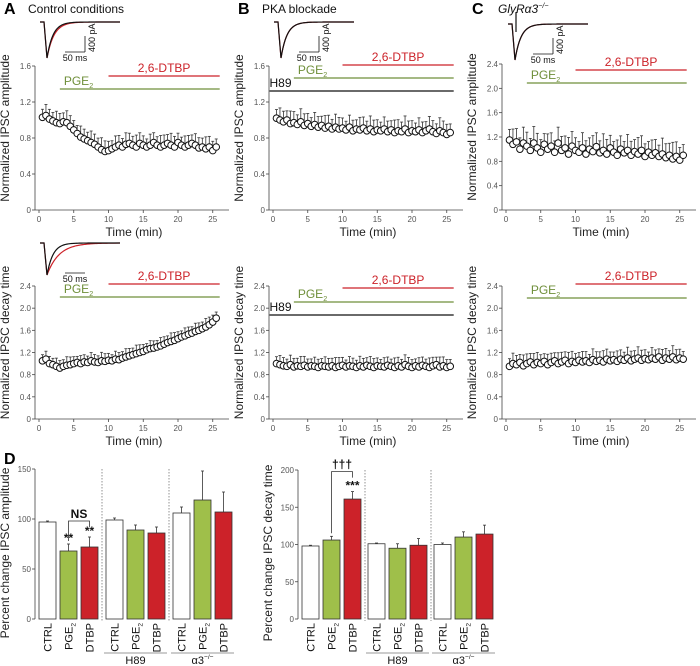  I want to click on scale-bar-current-label: 400 pA, so click(326, 37).